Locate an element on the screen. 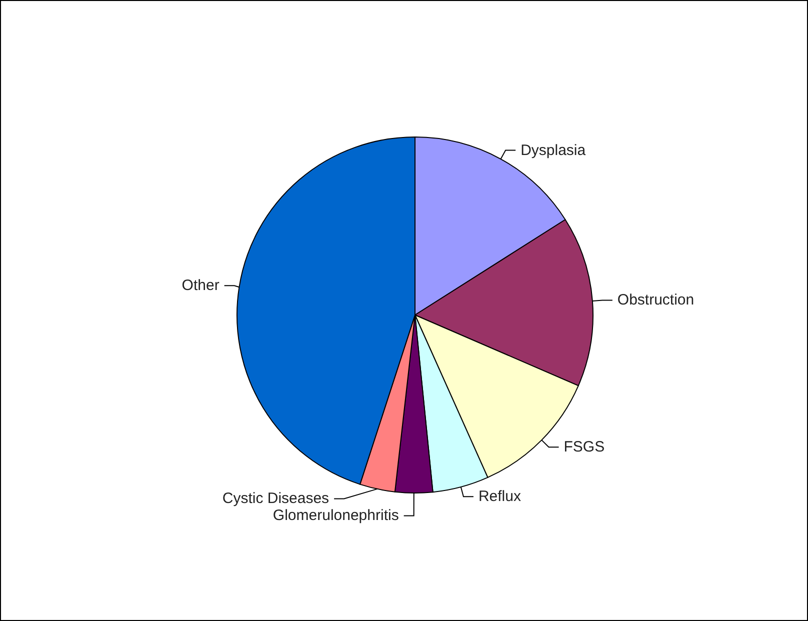  slice-label: Dysplasia is located at coordinates (553, 150).